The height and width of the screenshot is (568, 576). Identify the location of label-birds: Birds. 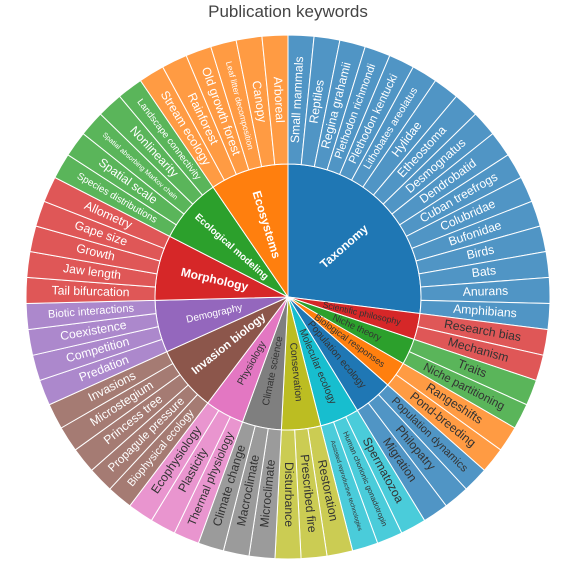
(480, 252).